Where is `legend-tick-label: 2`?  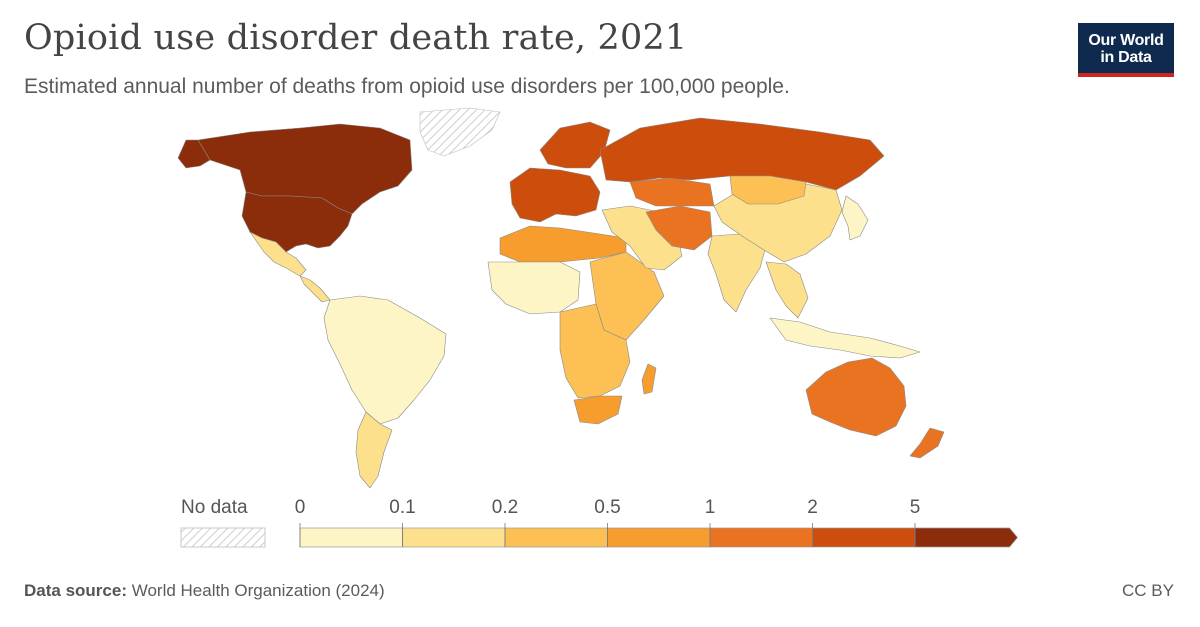 legend-tick-label: 2 is located at coordinates (812, 507).